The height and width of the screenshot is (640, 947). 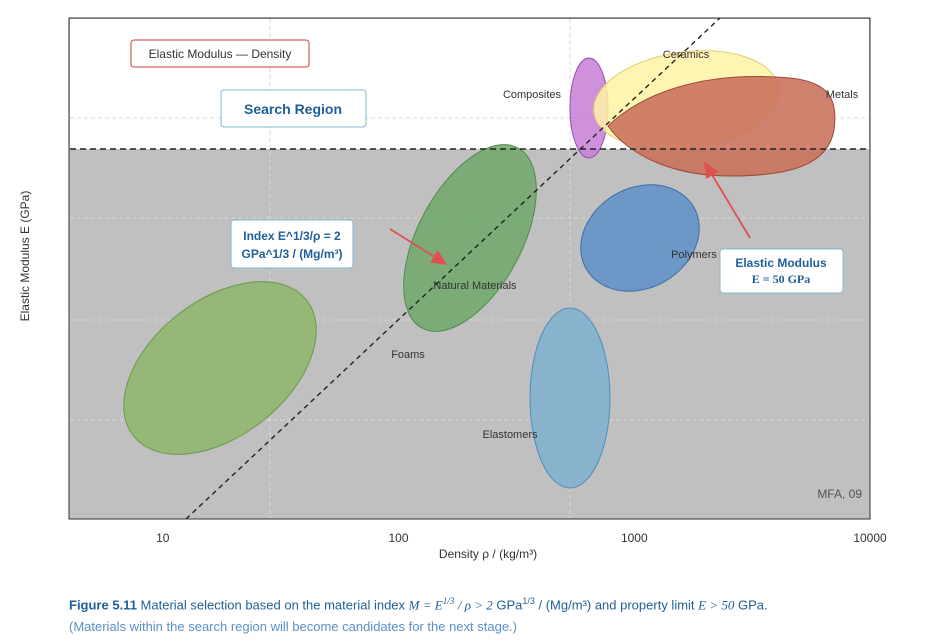 What do you see at coordinates (753, 605) in the screenshot?
I see `caption-unit-c: GPa.` at bounding box center [753, 605].